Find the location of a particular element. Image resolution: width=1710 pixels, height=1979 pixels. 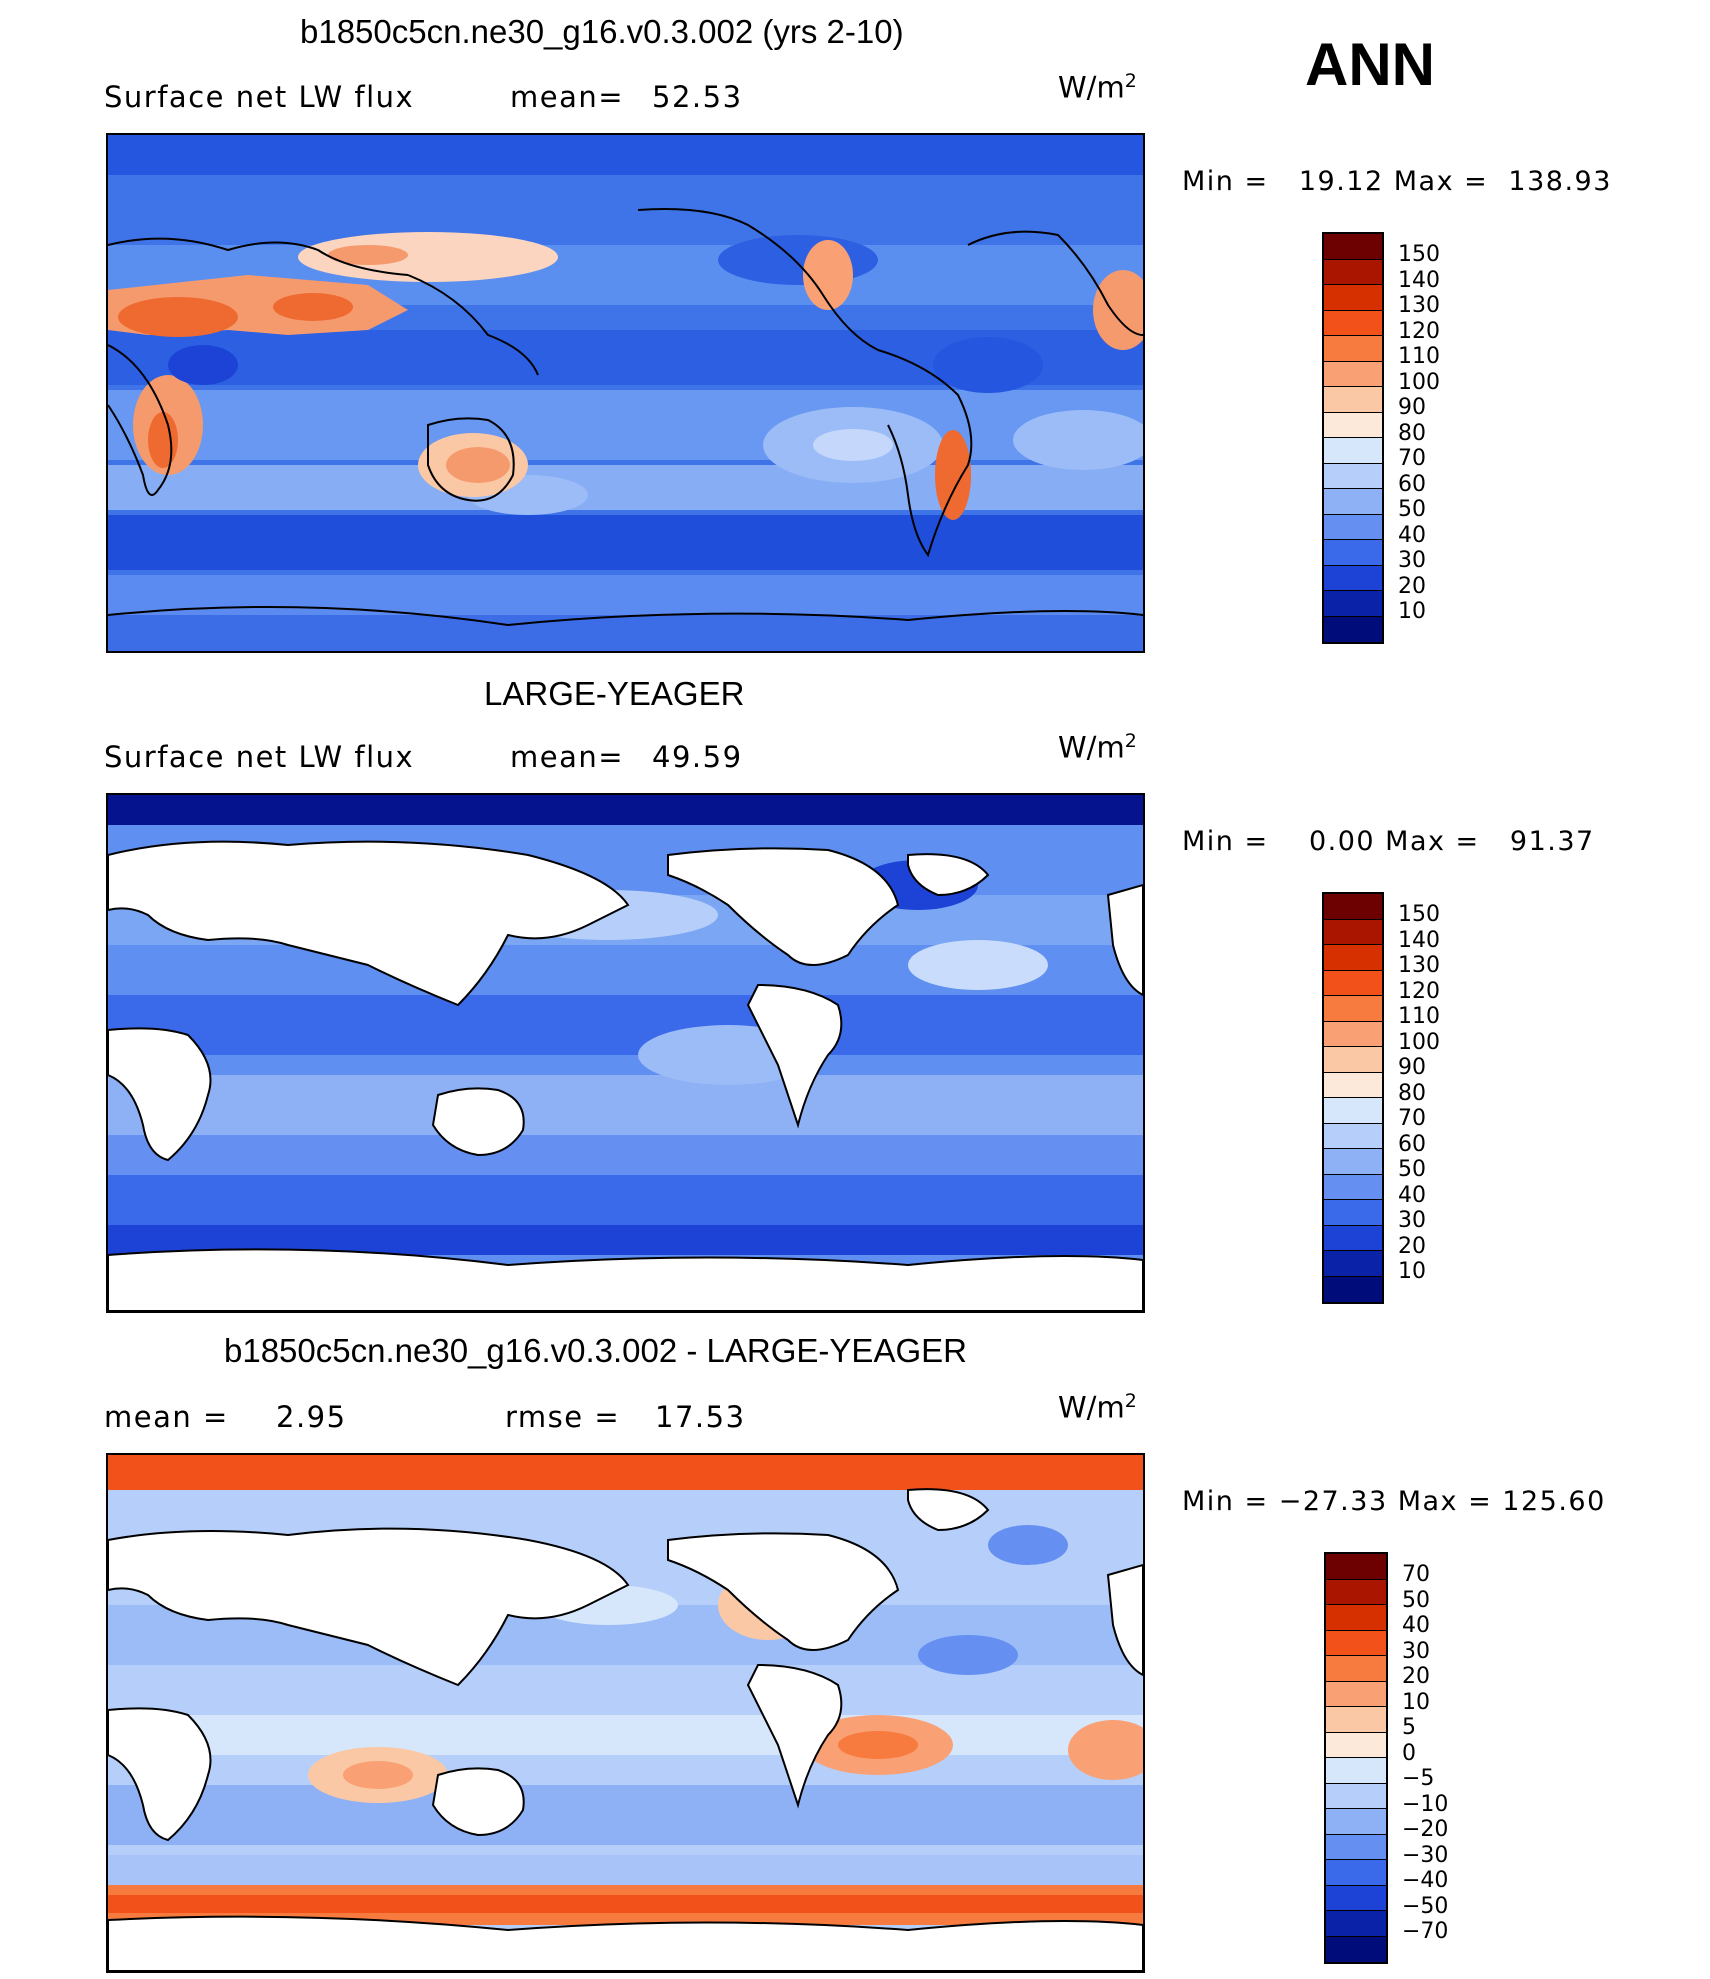

colorbar-tick-label: −20 is located at coordinates (1425, 1829).